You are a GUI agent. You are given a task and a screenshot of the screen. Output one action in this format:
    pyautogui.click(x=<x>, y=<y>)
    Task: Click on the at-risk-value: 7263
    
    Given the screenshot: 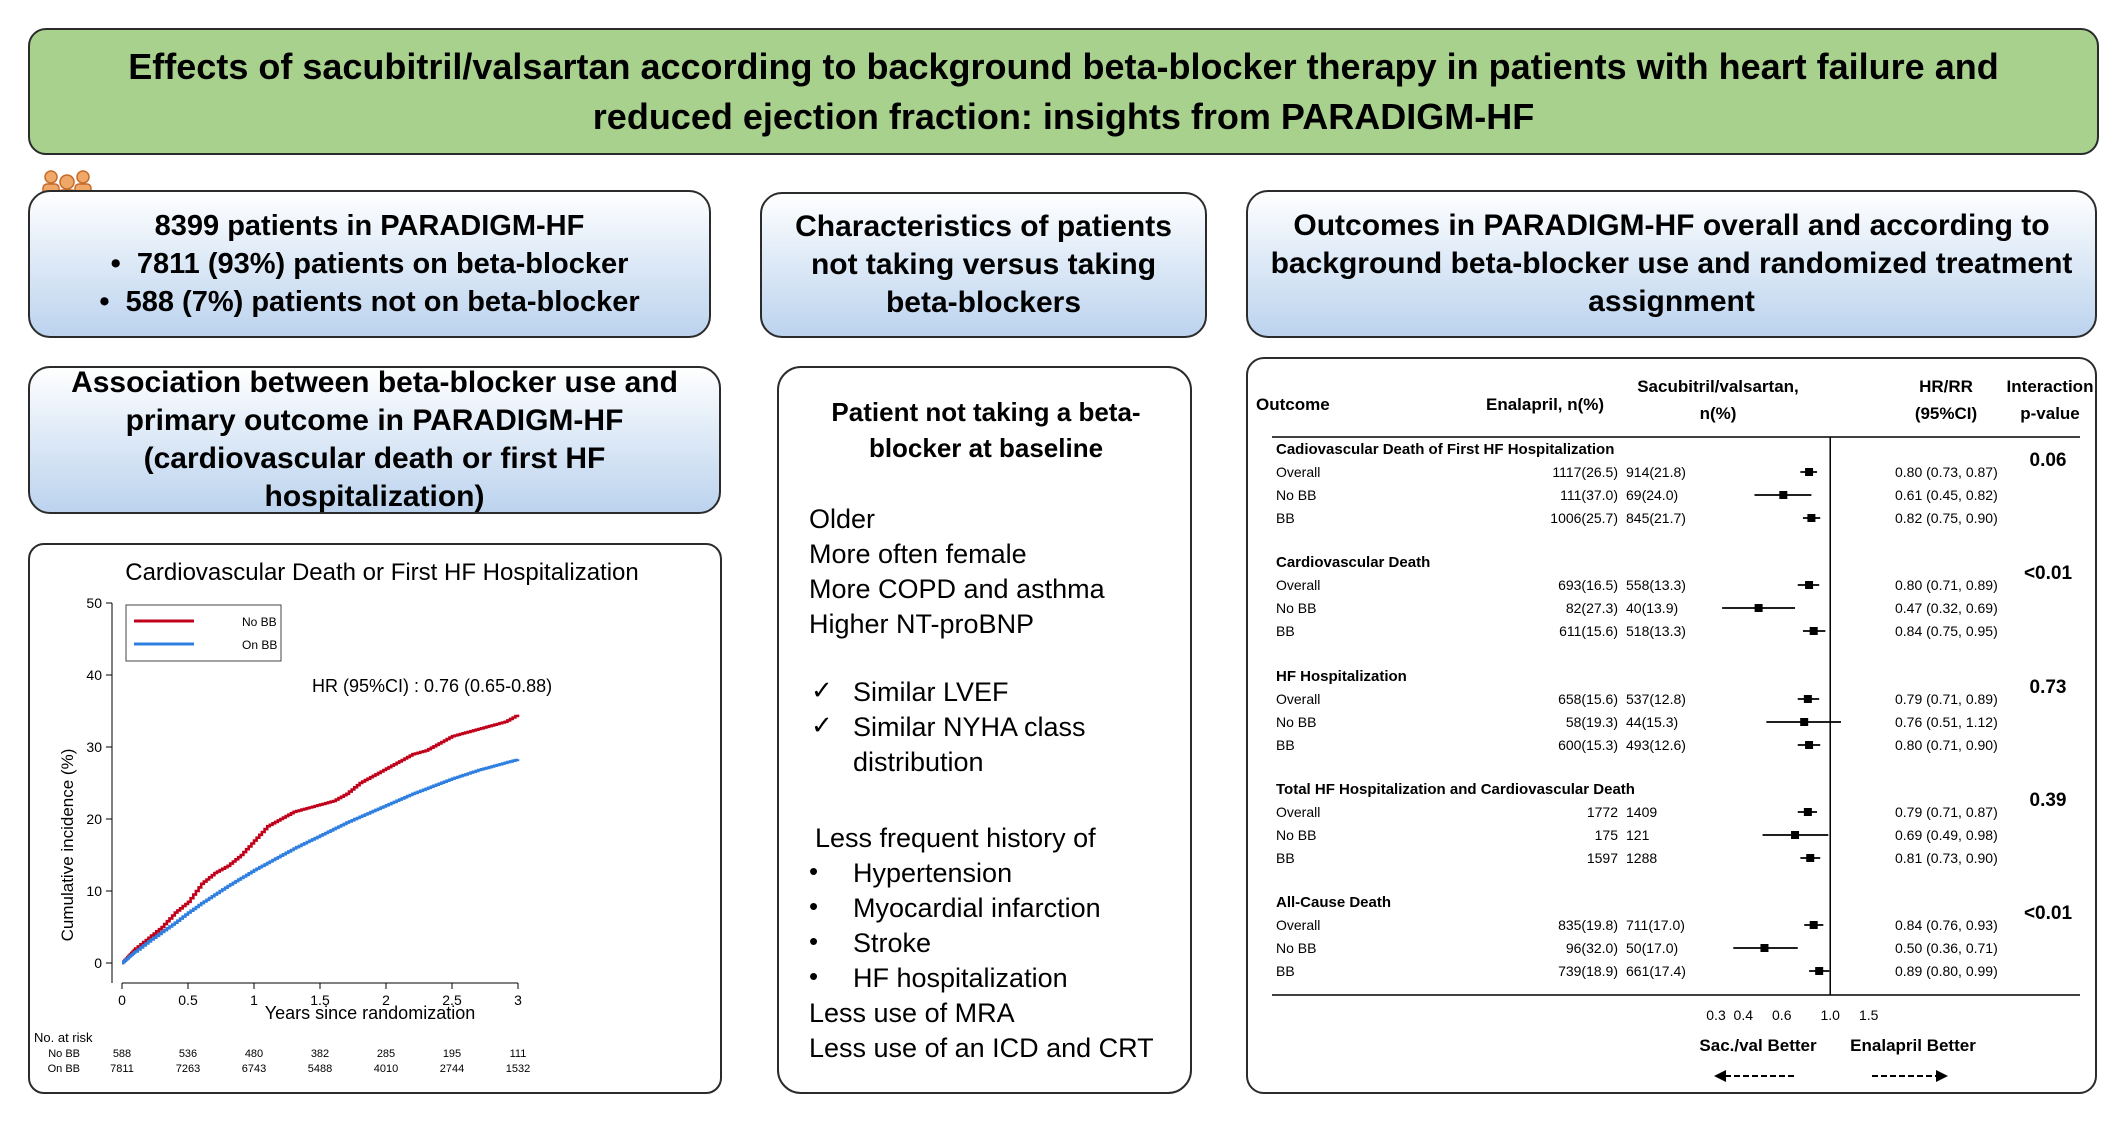 What is the action you would take?
    pyautogui.click(x=188, y=1069)
    